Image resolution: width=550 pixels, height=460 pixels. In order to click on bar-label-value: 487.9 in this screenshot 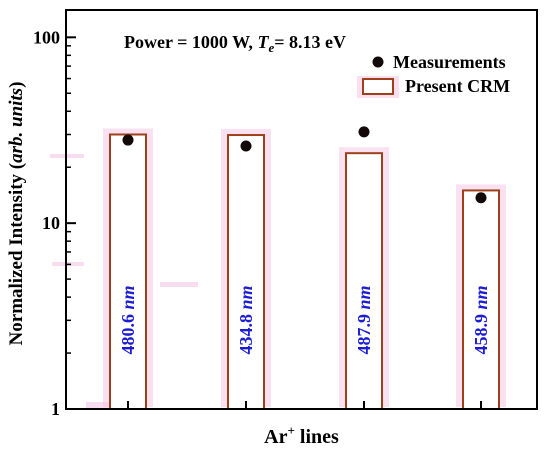, I will do `click(364, 332)`.